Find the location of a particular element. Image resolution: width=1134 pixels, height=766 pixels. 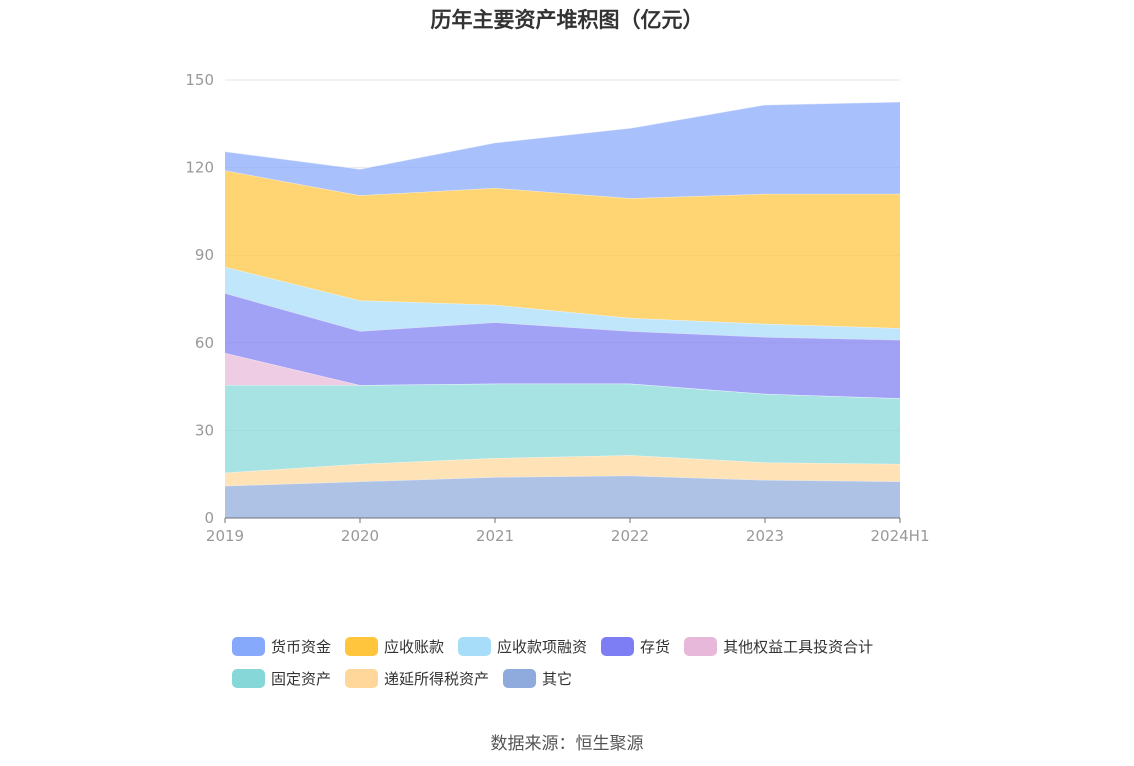

legend-item: 固定资产 is located at coordinates (281, 678).